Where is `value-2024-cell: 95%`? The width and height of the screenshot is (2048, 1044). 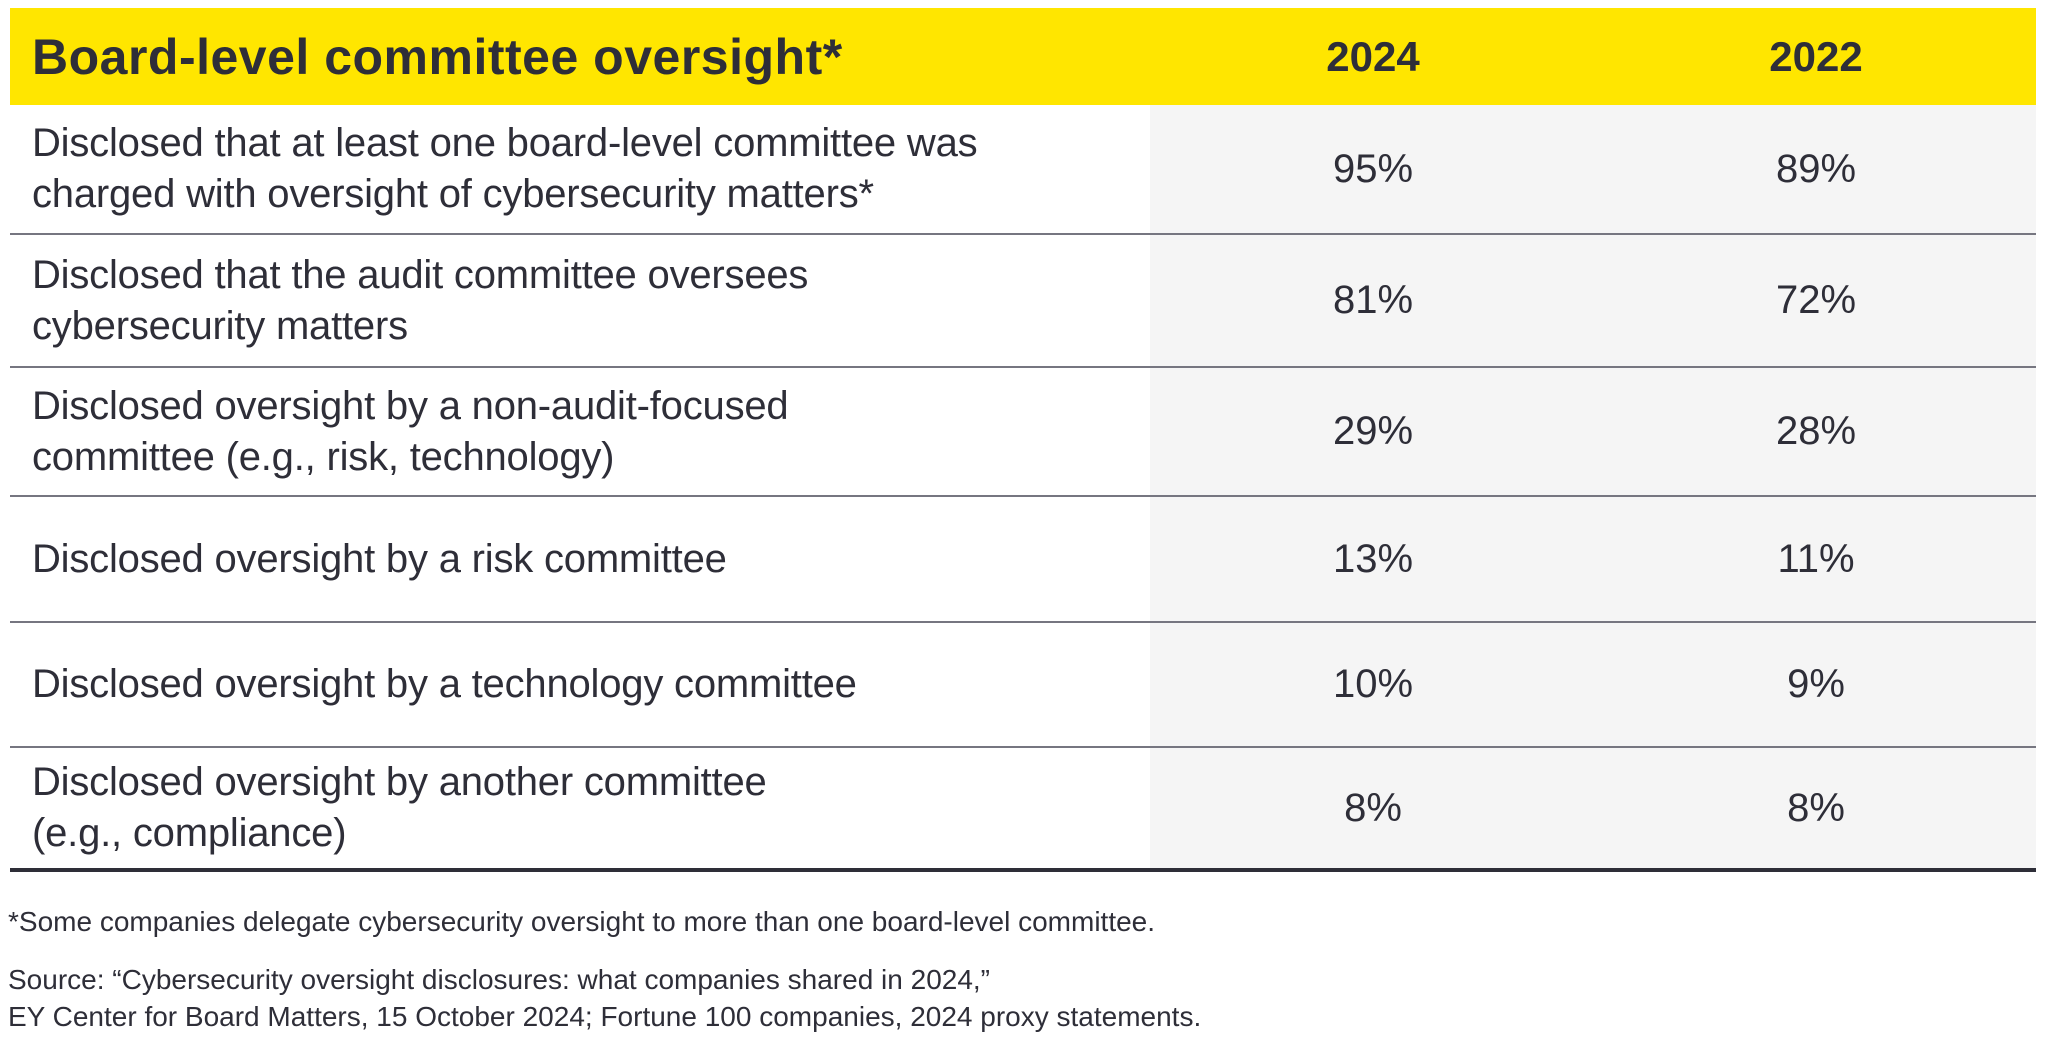 value-2024-cell: 95% is located at coordinates (1373, 169).